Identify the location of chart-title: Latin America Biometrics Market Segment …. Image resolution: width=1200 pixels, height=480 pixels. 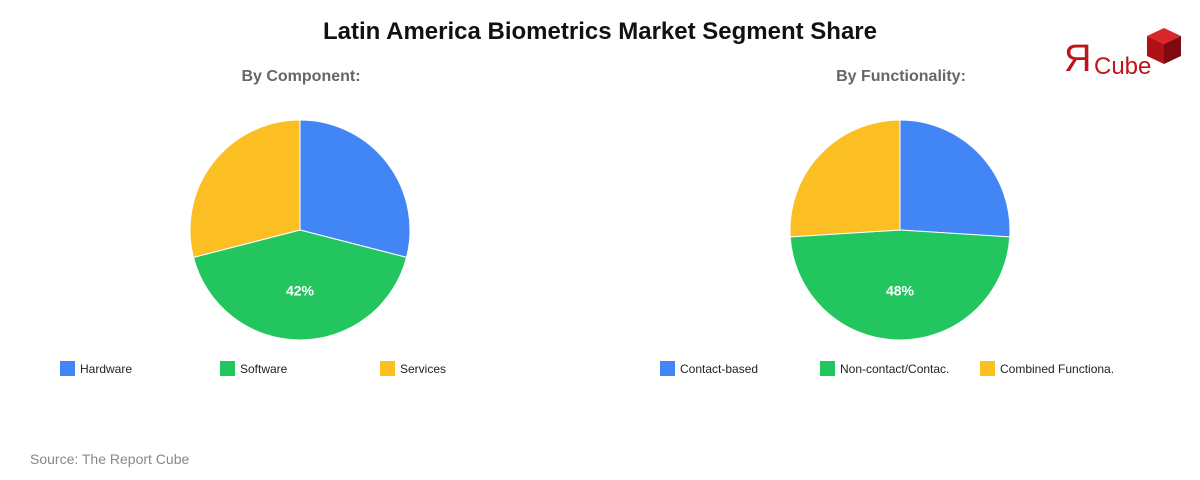
(600, 31).